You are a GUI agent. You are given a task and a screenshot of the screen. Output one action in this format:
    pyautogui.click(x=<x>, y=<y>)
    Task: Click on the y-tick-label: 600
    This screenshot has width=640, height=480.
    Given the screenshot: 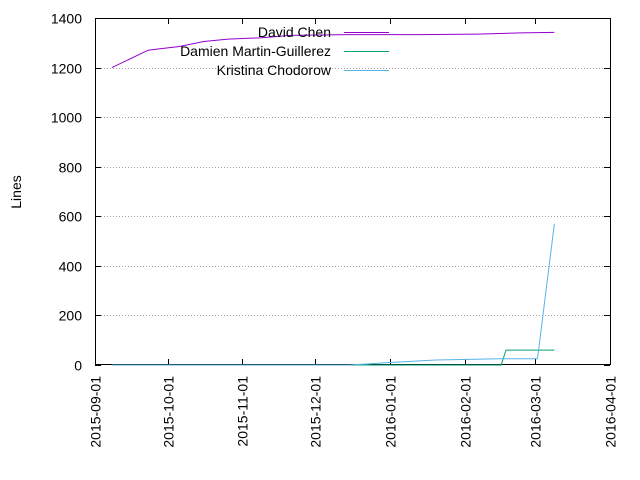 What is the action you would take?
    pyautogui.click(x=71, y=217)
    